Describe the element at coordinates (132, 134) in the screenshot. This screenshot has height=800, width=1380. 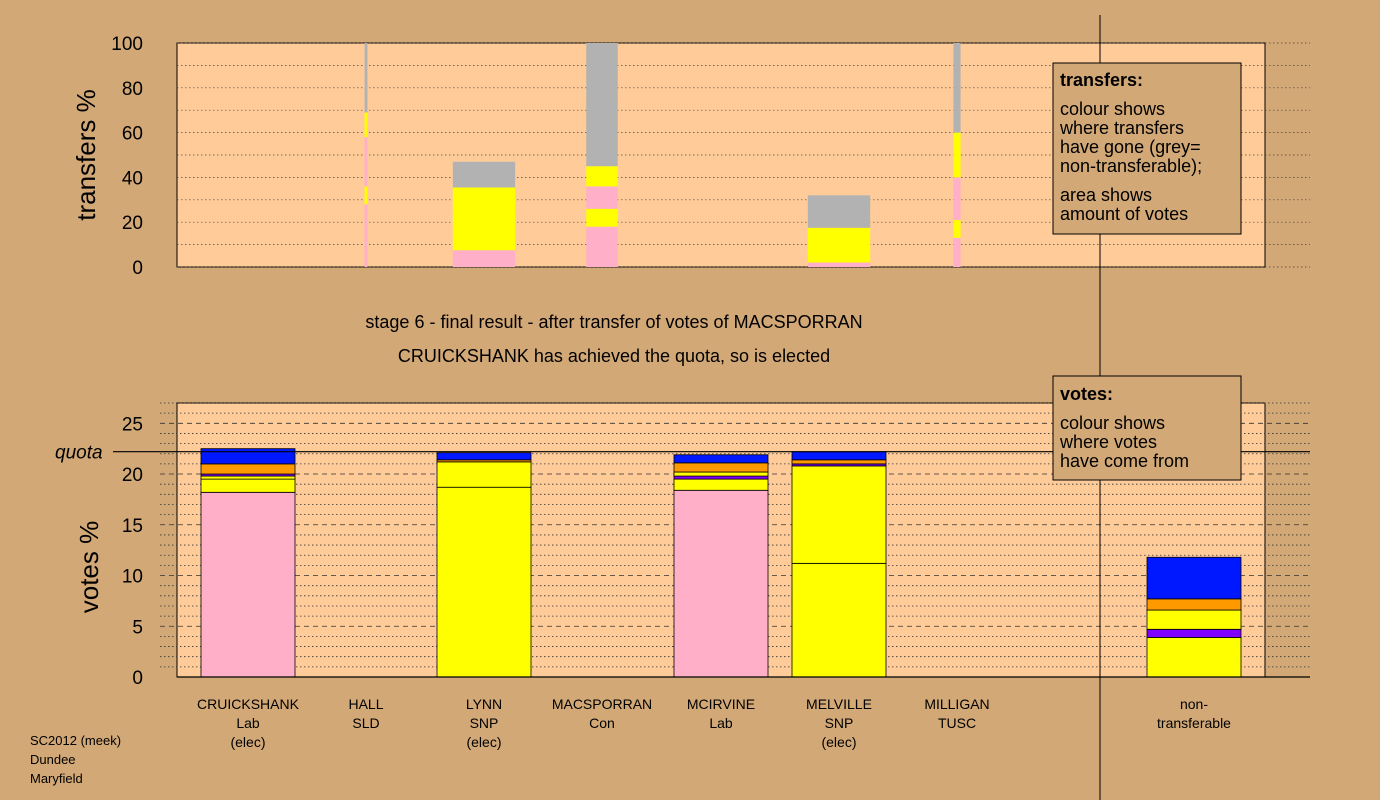
I see `y-tick-label: 60` at that location.